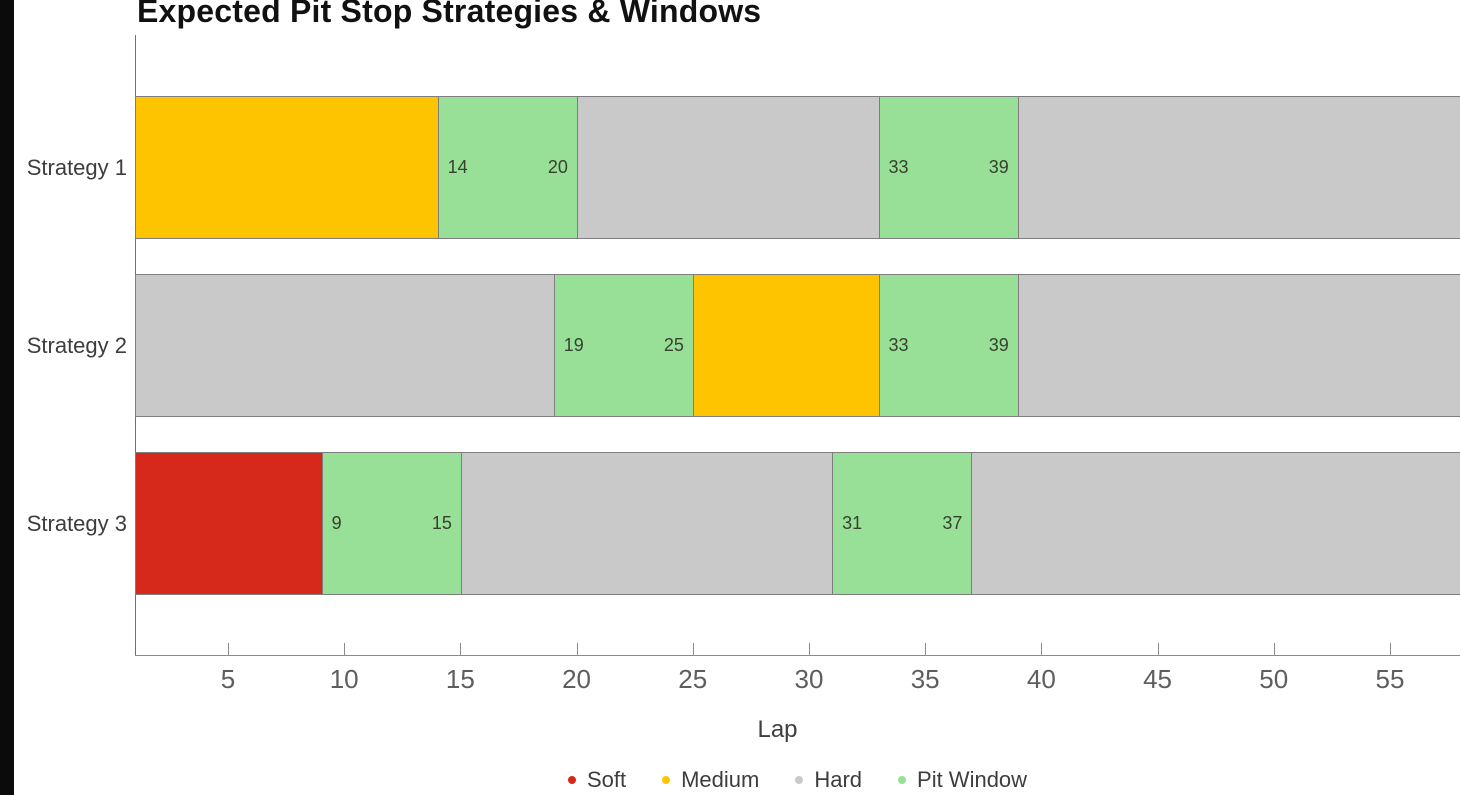 This screenshot has height=795, width=1460. What do you see at coordinates (777, 729) in the screenshot?
I see `x-axis-title: Lap` at bounding box center [777, 729].